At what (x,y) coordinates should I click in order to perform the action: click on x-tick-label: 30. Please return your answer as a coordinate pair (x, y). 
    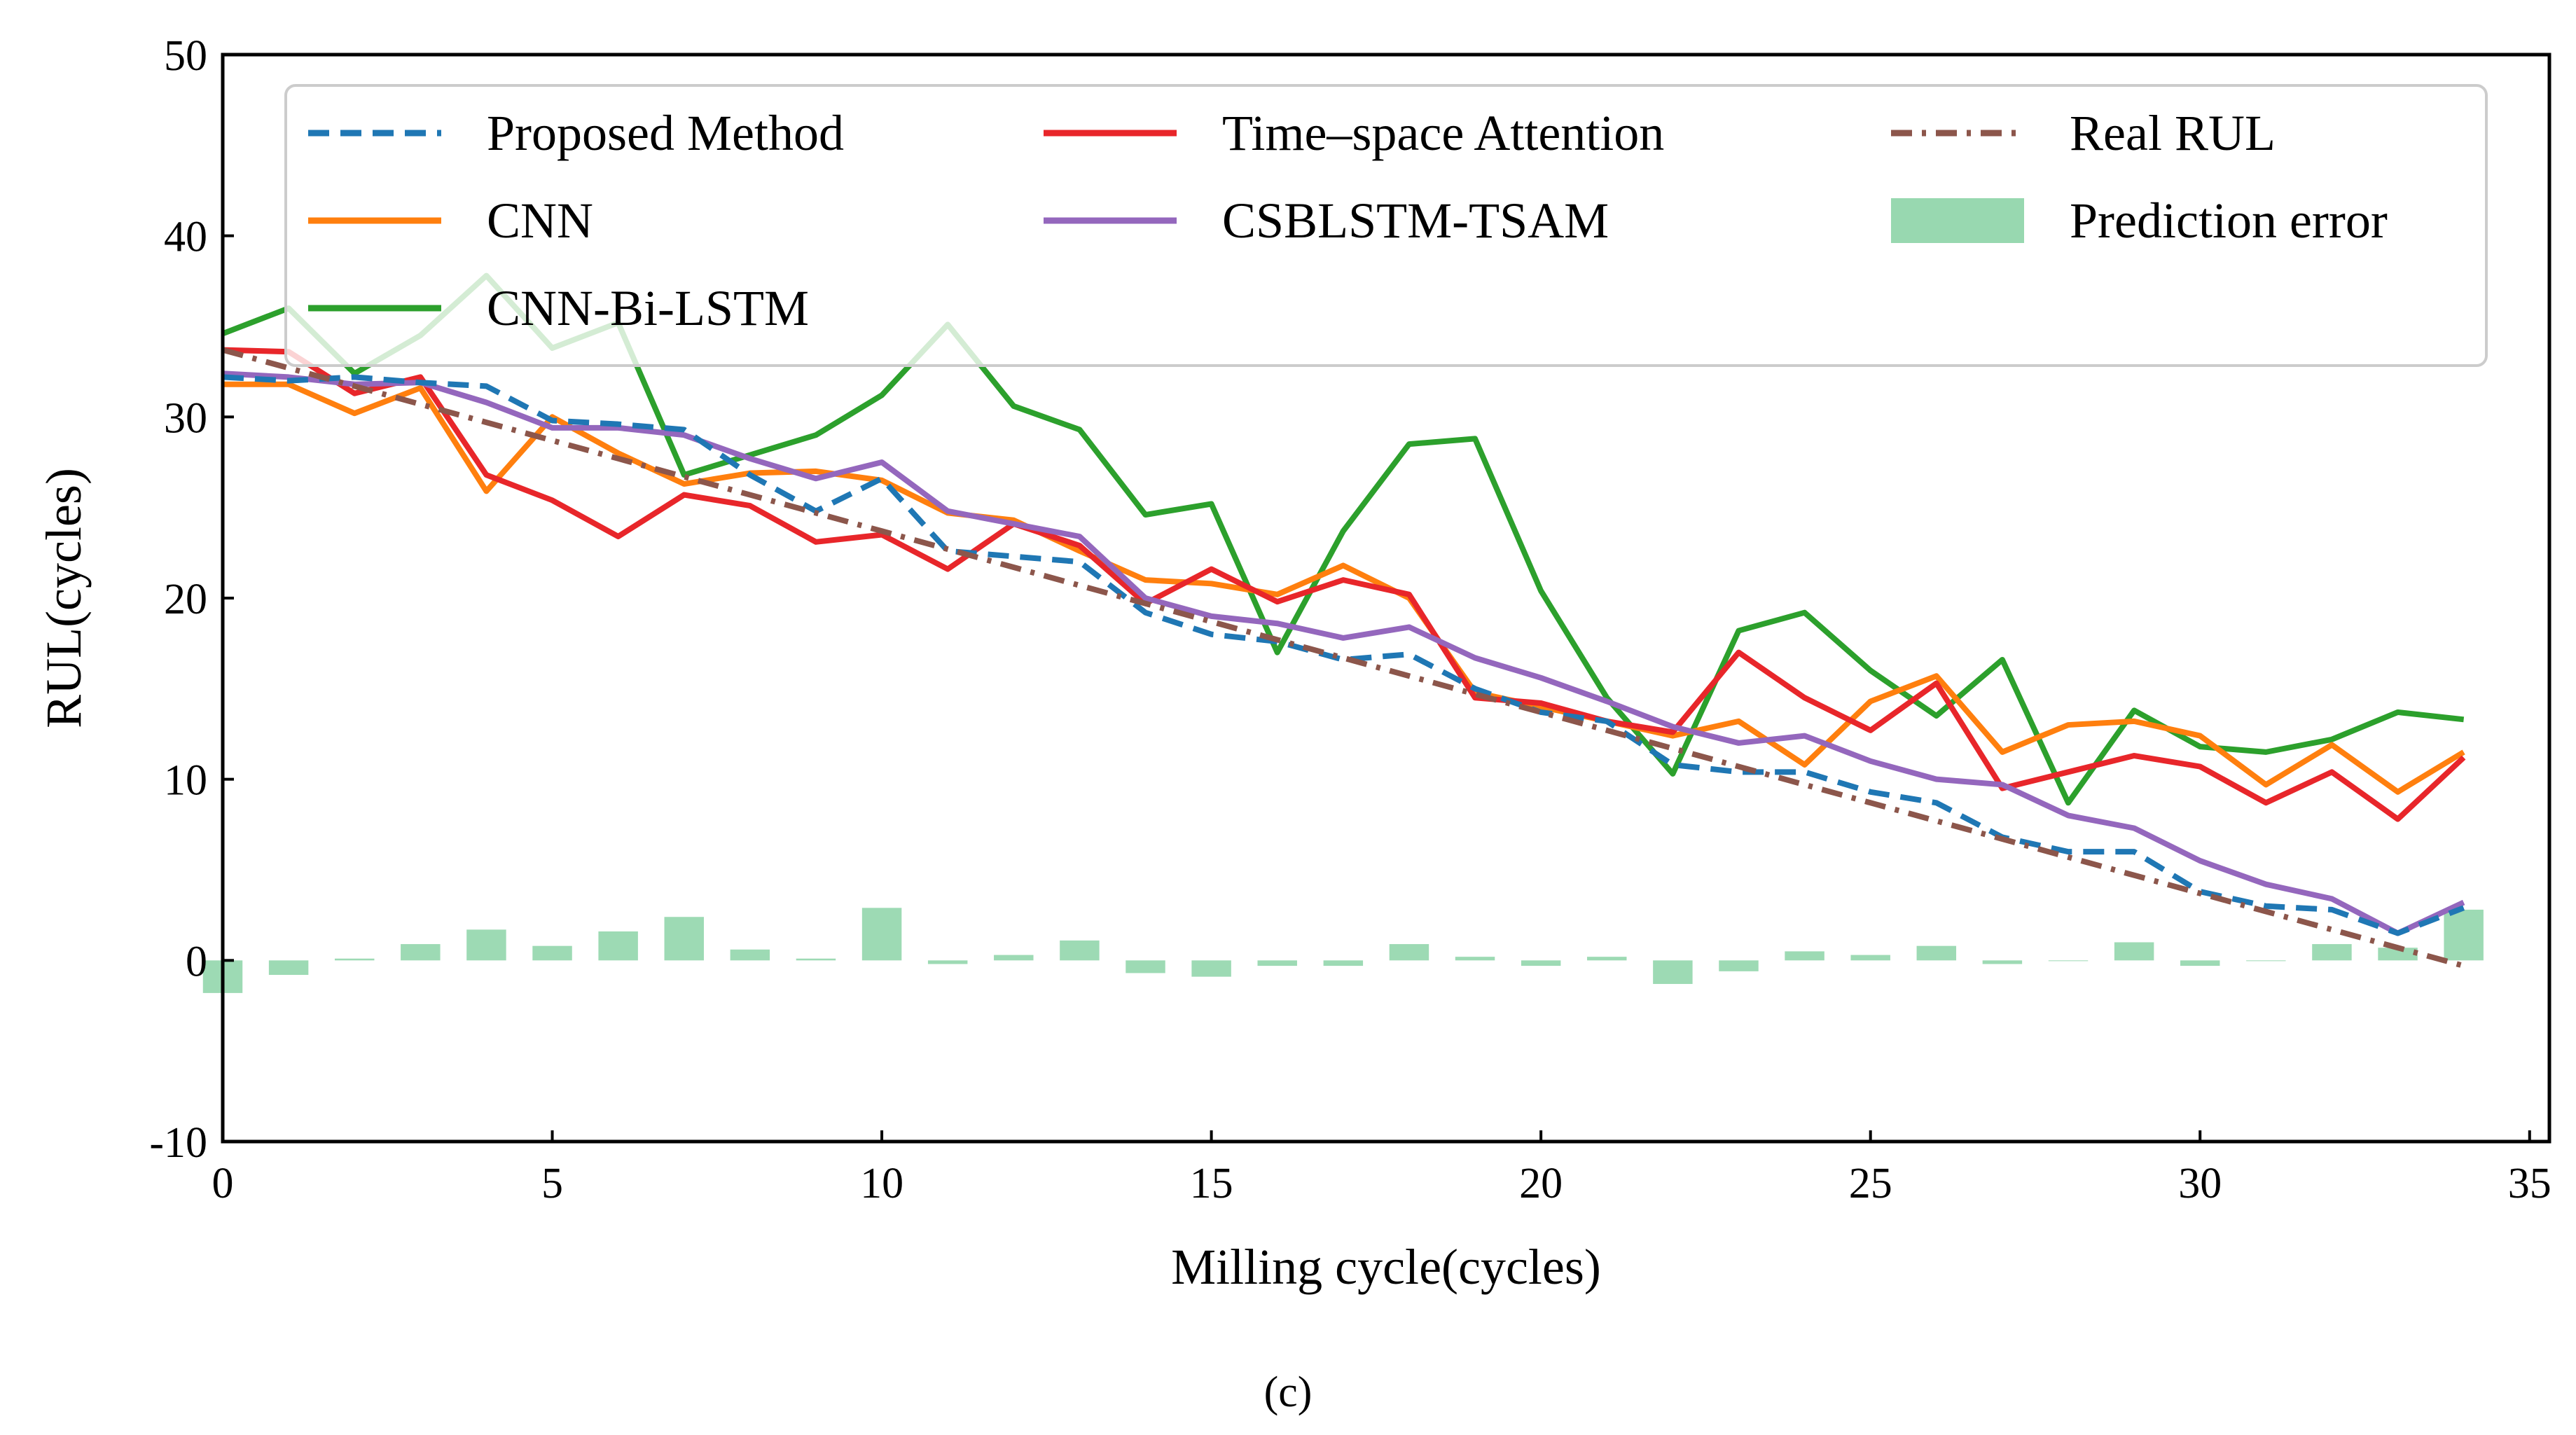
    Looking at the image, I should click on (2200, 1183).